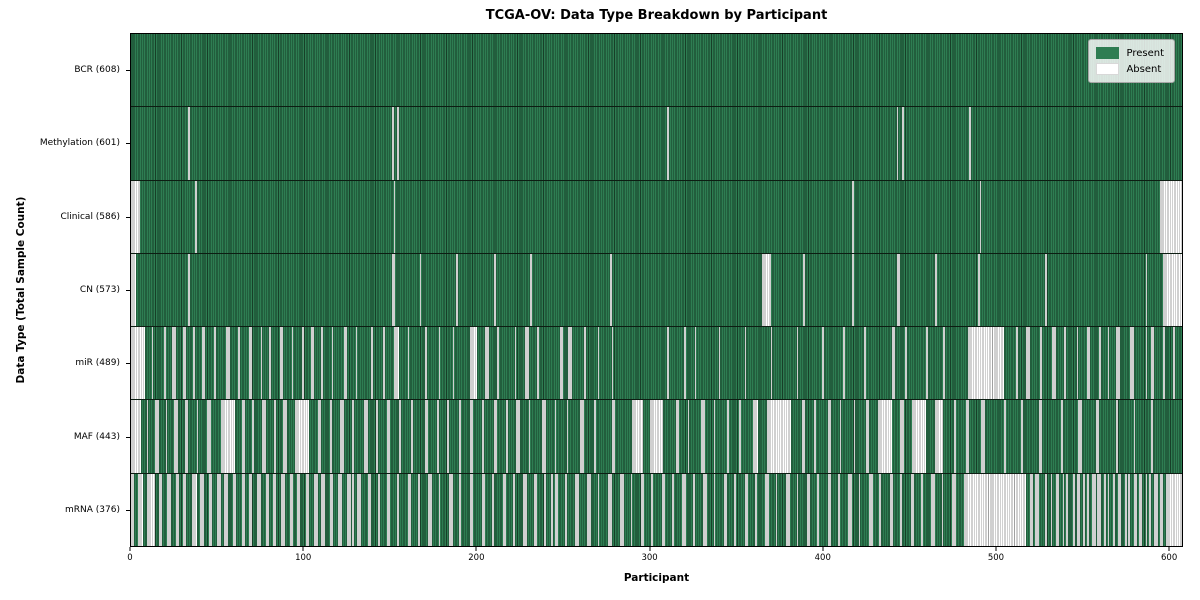 This screenshot has width=1200, height=600. Describe the element at coordinates (92, 510) in the screenshot. I see `y-tick-label-mRNA: mRNA (376)` at that location.